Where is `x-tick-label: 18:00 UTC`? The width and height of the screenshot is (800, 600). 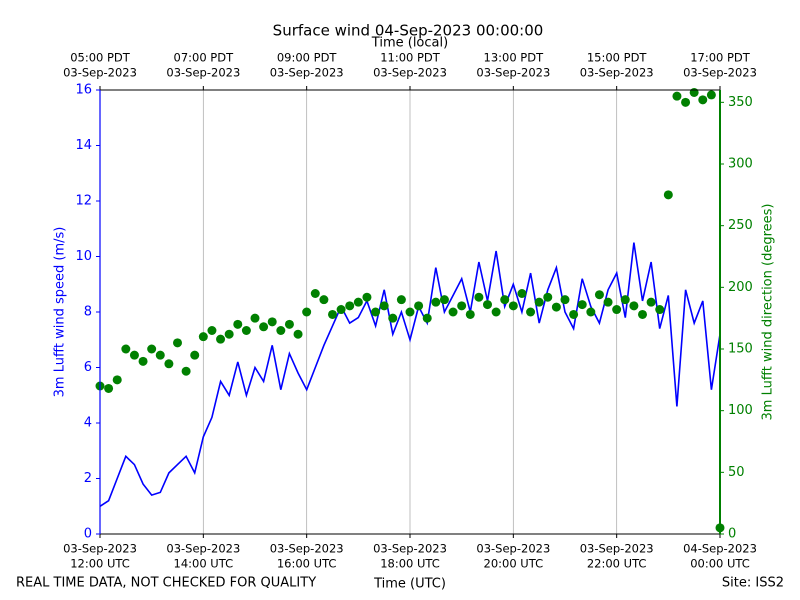
x-tick-label: 18:00 UTC is located at coordinates (410, 564).